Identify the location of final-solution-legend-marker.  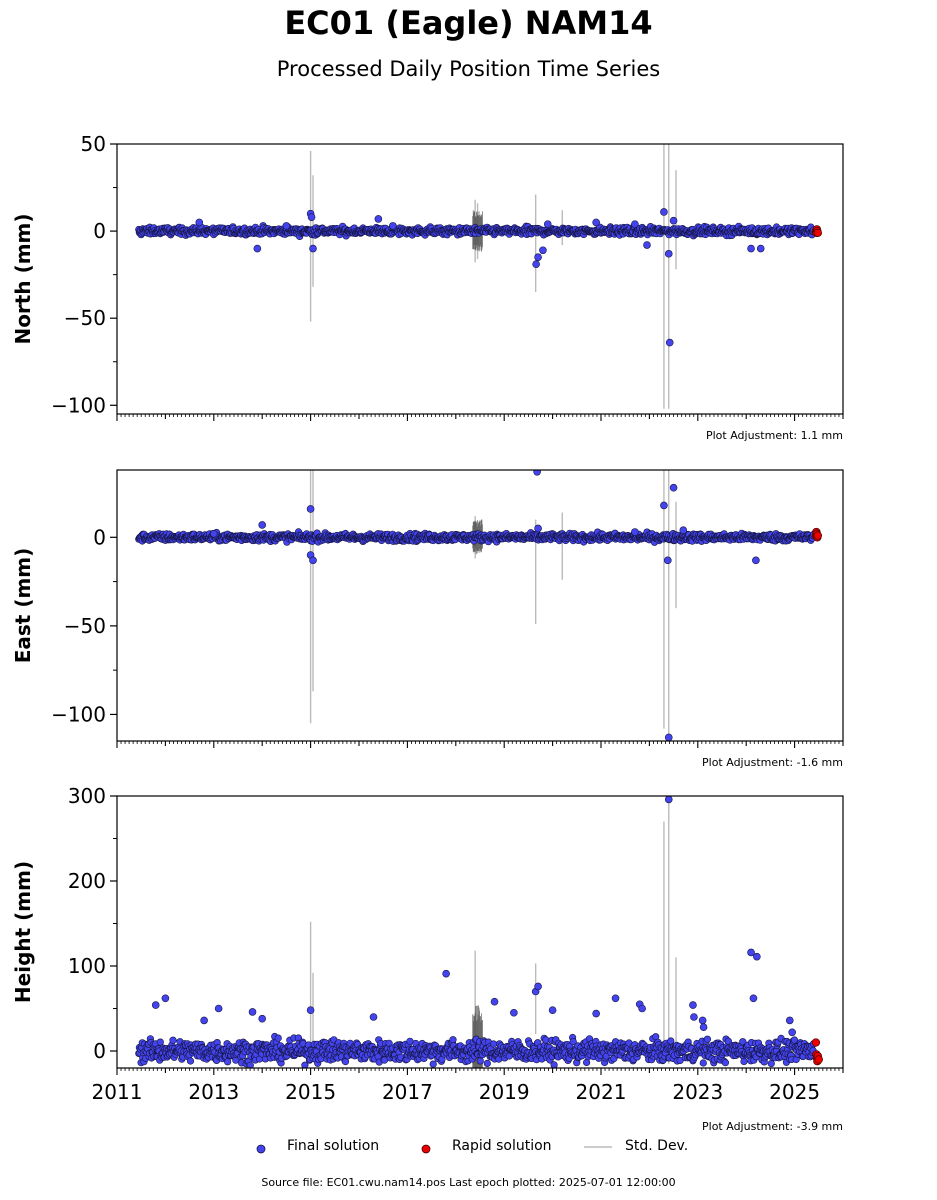
(261, 1149).